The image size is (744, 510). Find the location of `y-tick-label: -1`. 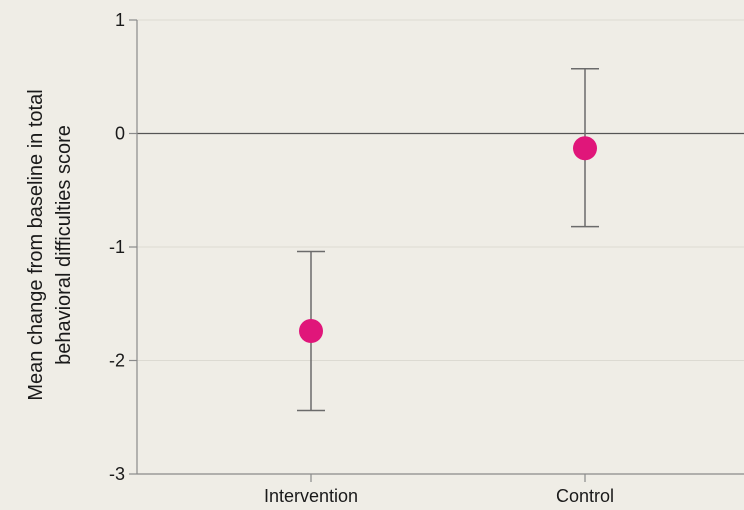

y-tick-label: -1 is located at coordinates (117, 247).